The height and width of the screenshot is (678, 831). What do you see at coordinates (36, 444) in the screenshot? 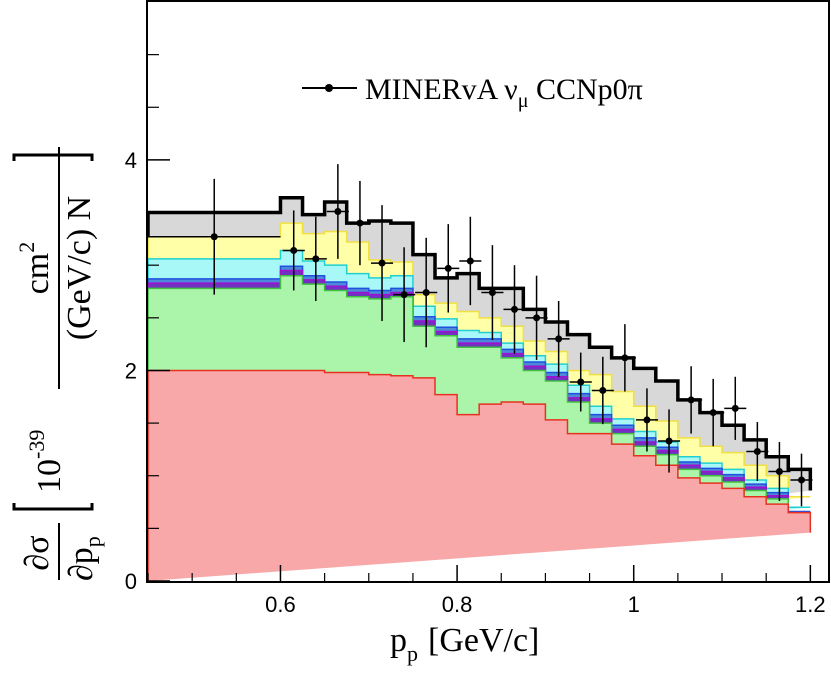
I see `y-title-scale-exp: -39` at bounding box center [36, 444].